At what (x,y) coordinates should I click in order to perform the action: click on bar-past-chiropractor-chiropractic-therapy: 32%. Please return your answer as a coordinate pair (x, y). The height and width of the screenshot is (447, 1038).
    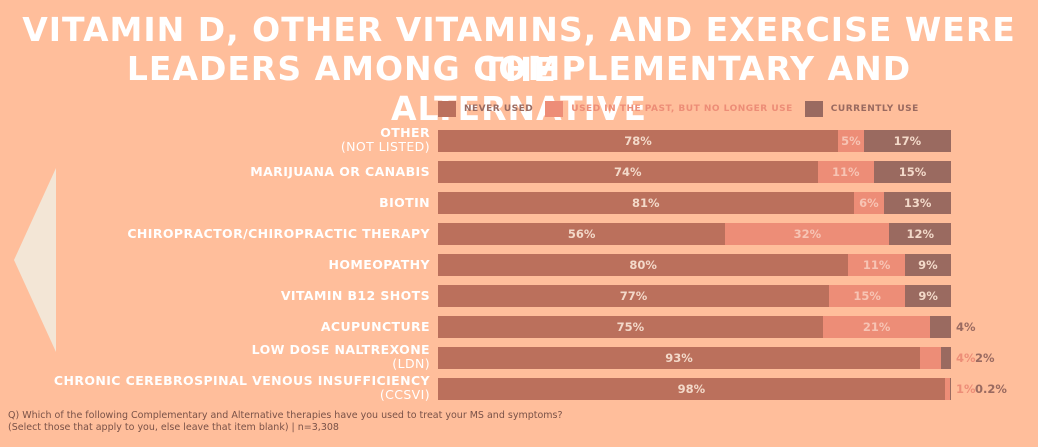
    Looking at the image, I should click on (807, 234).